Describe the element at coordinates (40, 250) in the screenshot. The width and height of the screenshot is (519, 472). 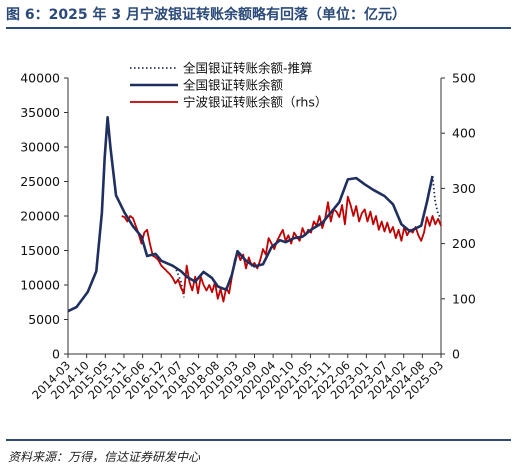
I see `left-tick-label: 15000` at that location.